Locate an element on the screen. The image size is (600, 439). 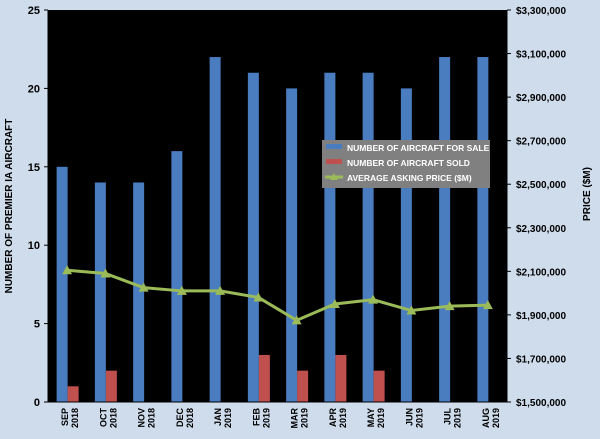
y-tick-label: 10 is located at coordinates (34, 246).